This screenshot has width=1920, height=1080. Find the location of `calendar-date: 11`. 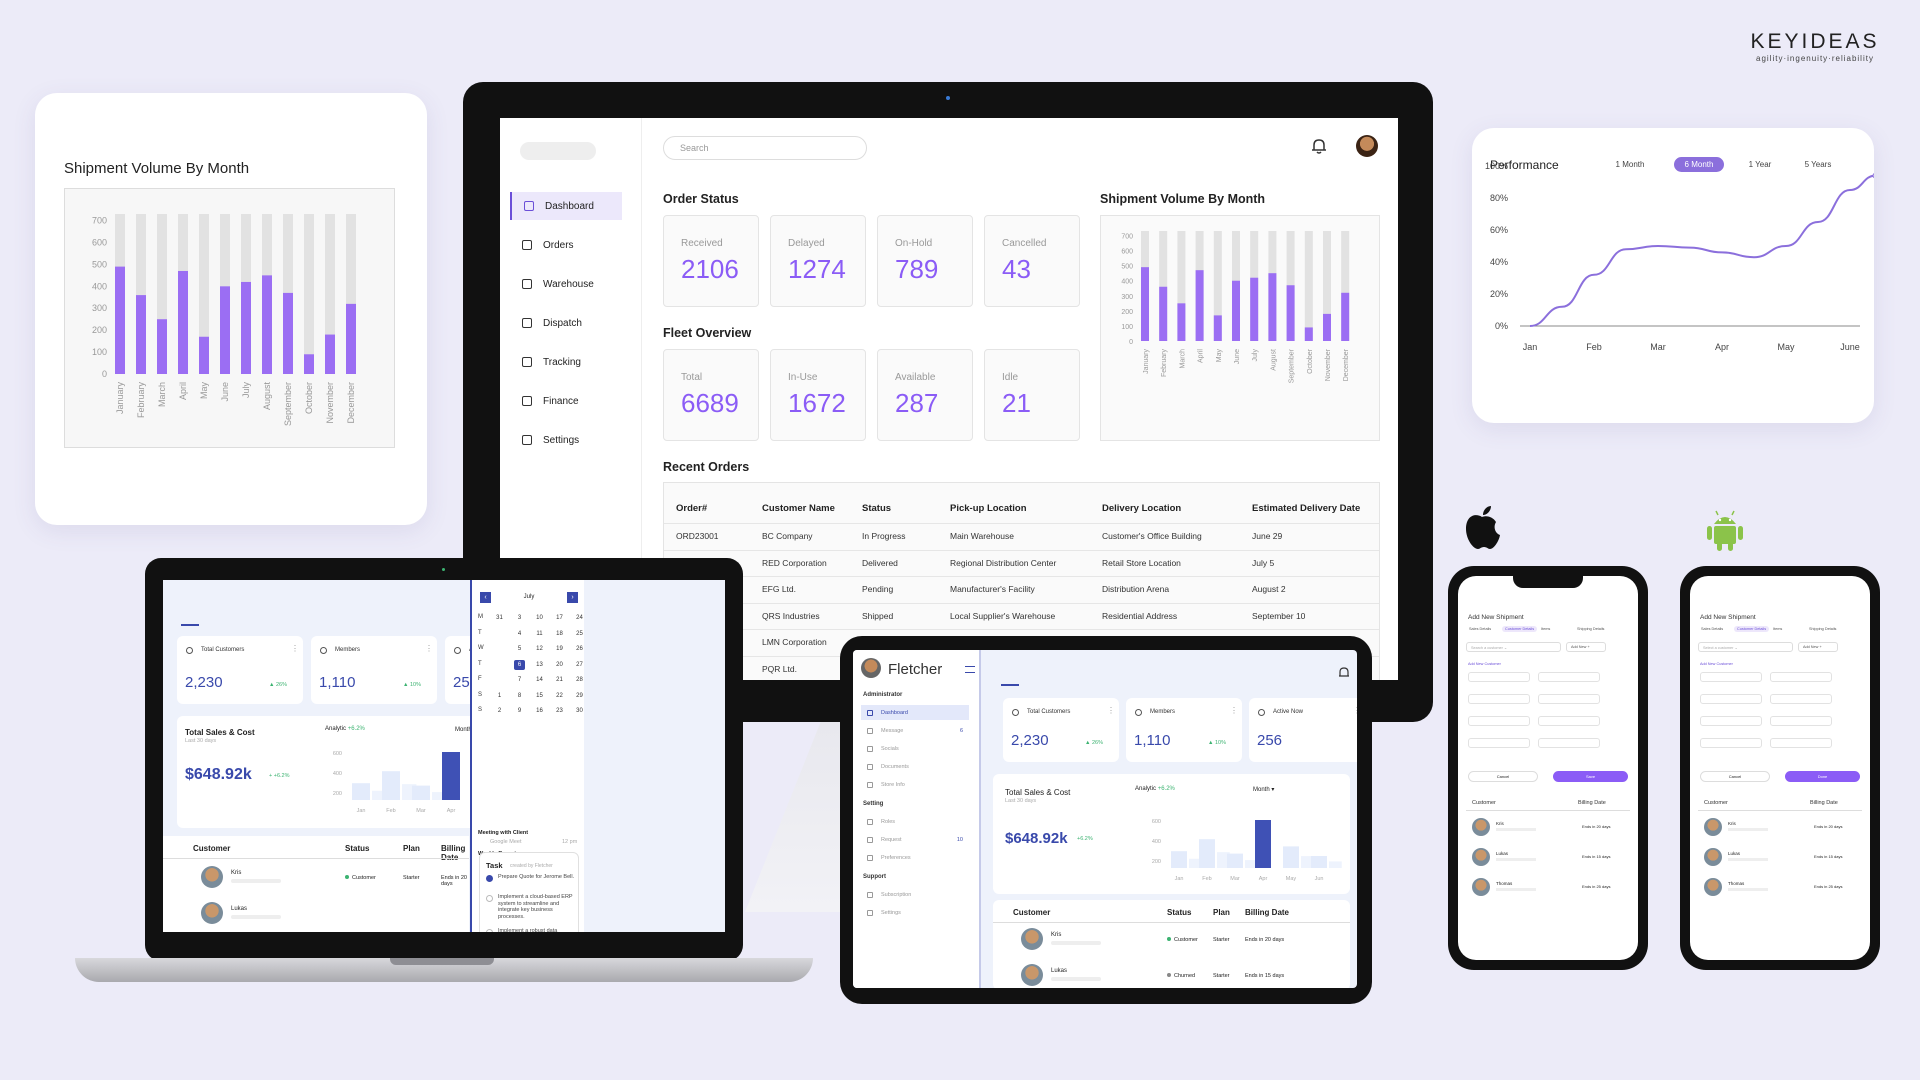

calendar-date: 11 is located at coordinates (539, 633).